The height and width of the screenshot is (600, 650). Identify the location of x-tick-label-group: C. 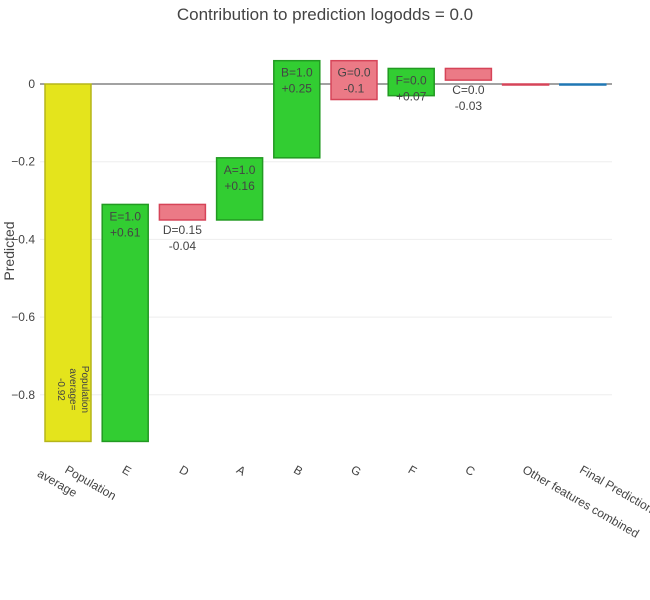
(470, 470).